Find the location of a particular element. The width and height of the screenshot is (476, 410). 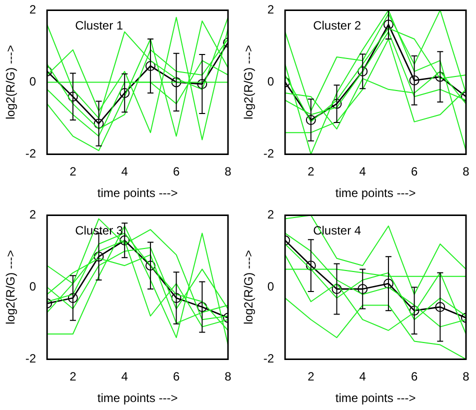

annotation: Cluster 2 is located at coordinates (337, 25).